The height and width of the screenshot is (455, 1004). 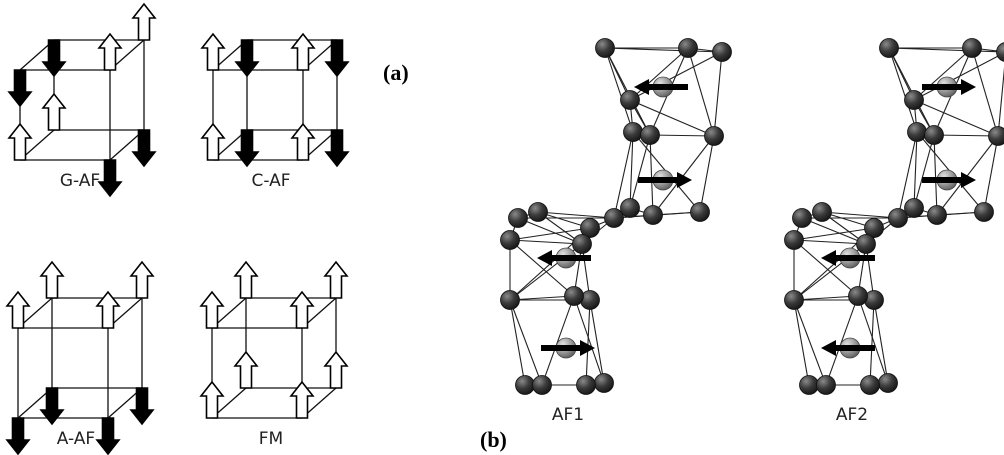 I want to click on cube-label-fm: FM, so click(x=271, y=439).